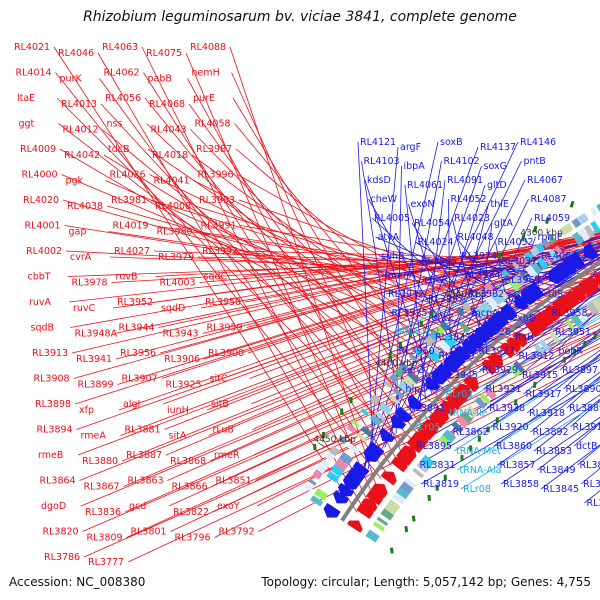  I want to click on gene-label: ibpA, so click(415, 166).